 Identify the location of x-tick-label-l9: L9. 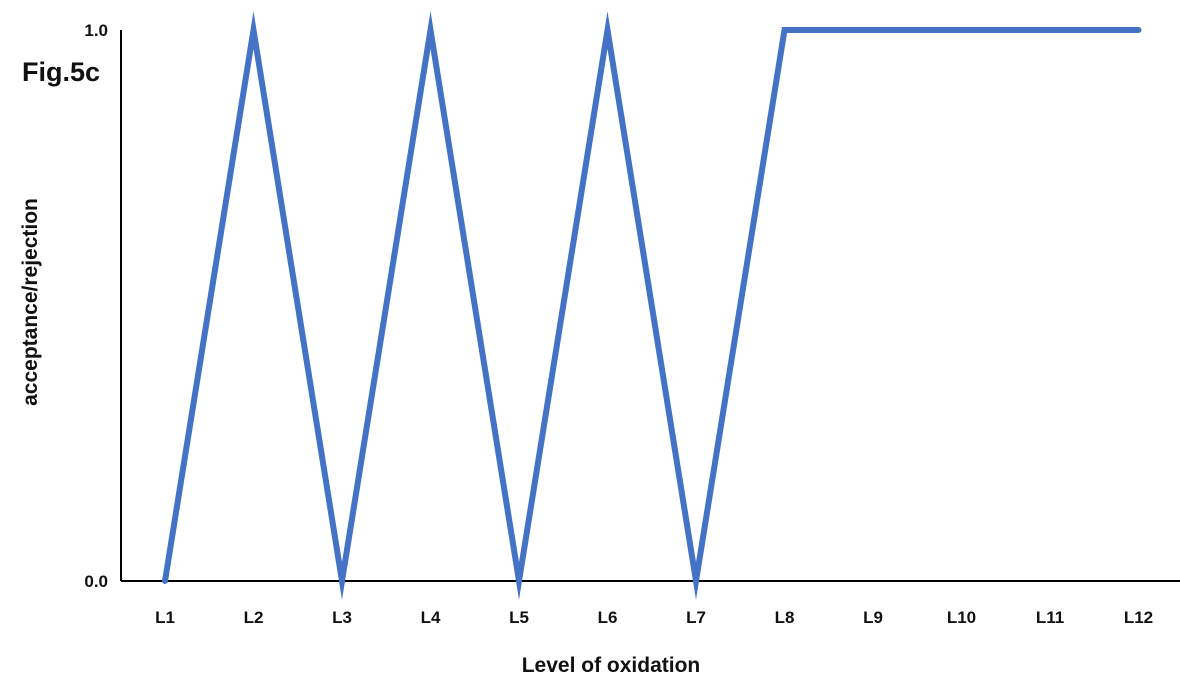
(873, 617).